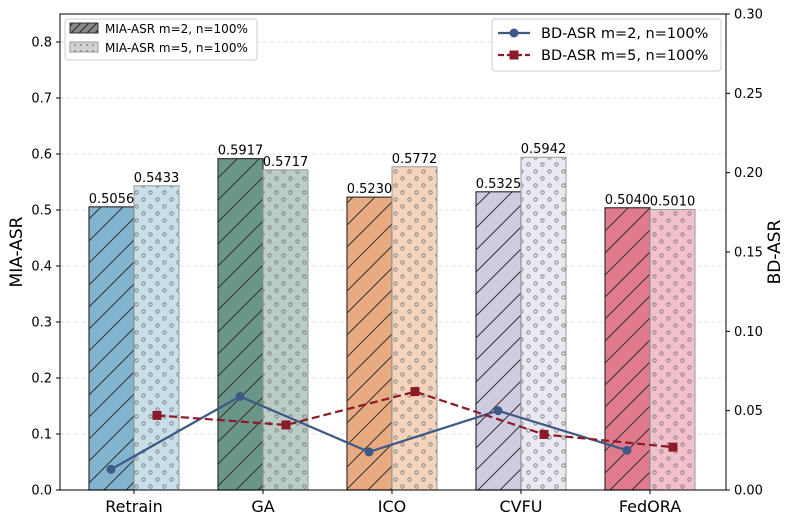 The image size is (793, 525). Describe the element at coordinates (41, 379) in the screenshot. I see `y-tick-label: 0.2` at that location.